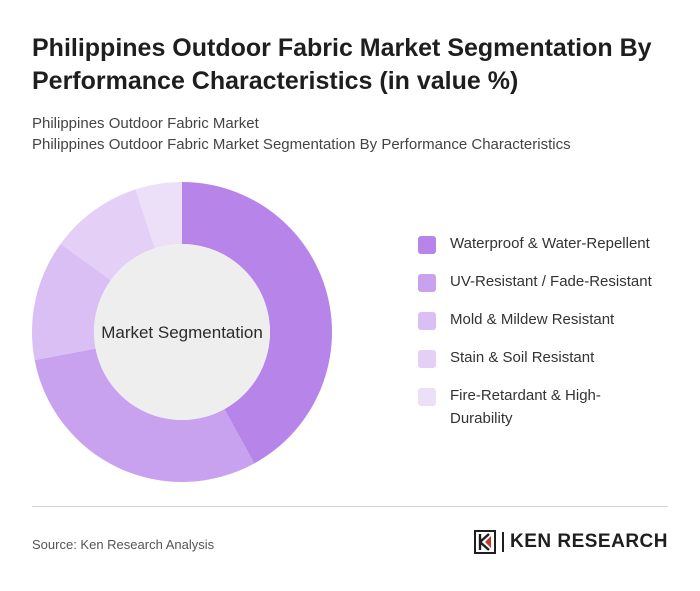 This screenshot has height=591, width=700. Describe the element at coordinates (551, 281) in the screenshot. I see `legend-label: UV-Resistant / Fade-Resistant` at that location.